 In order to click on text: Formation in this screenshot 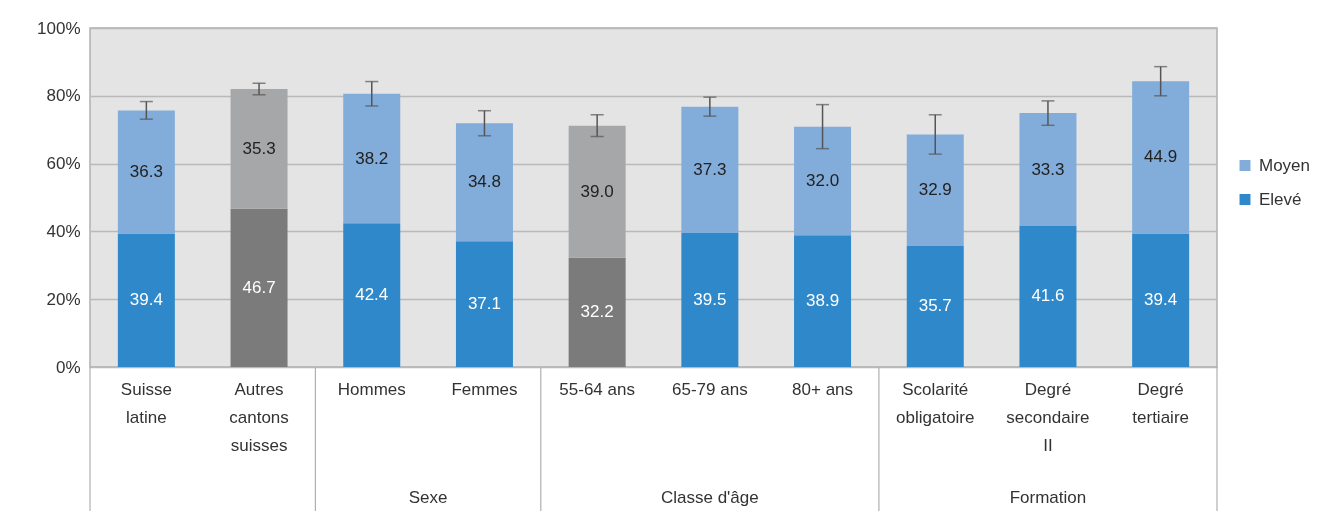, I will do `click(1048, 497)`.